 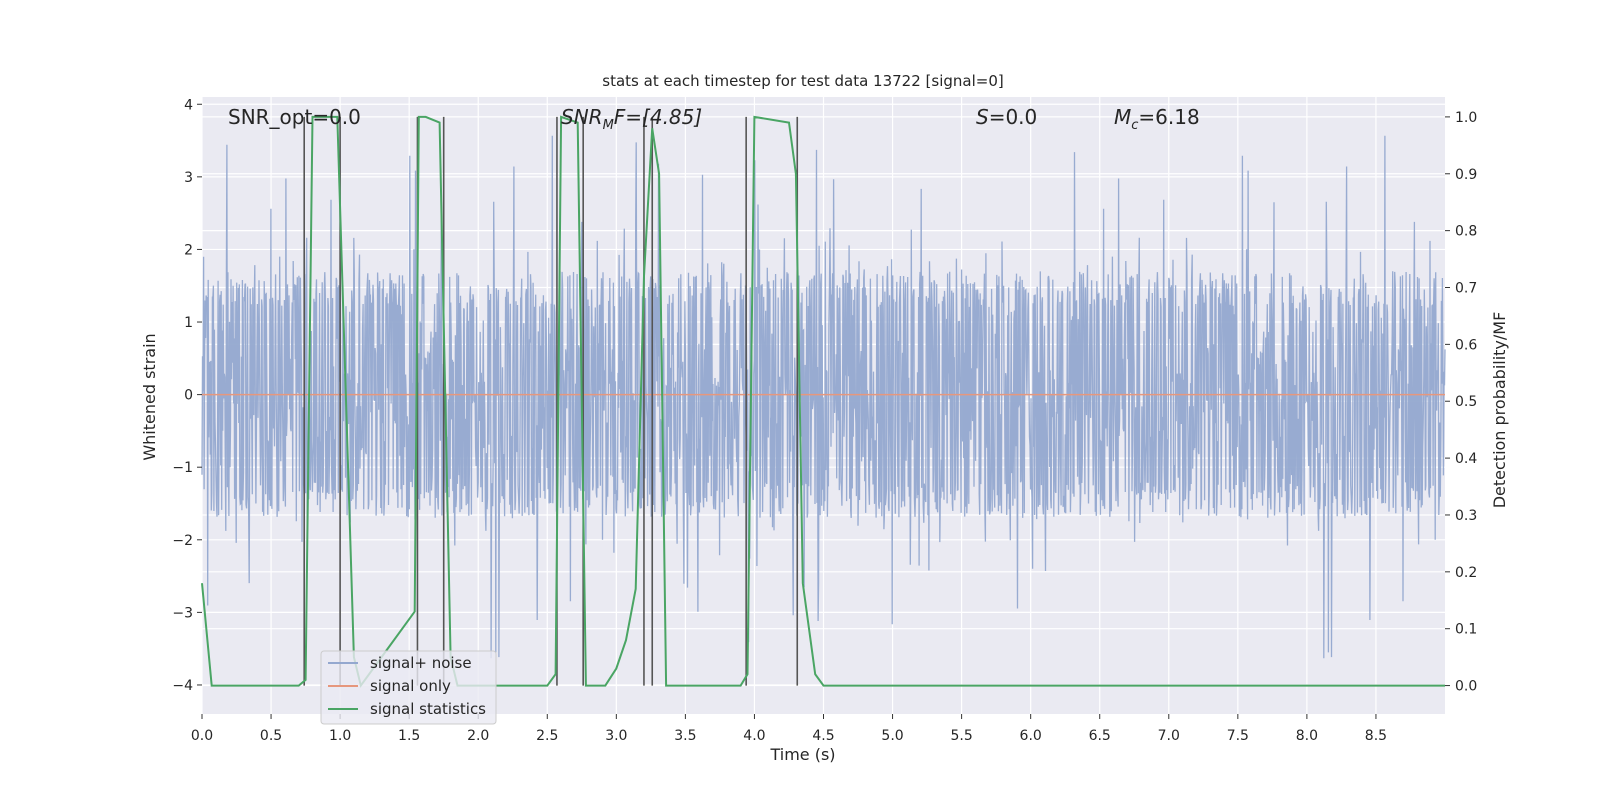 What do you see at coordinates (340, 736) in the screenshot?
I see `x-tick-label: 1.0` at bounding box center [340, 736].